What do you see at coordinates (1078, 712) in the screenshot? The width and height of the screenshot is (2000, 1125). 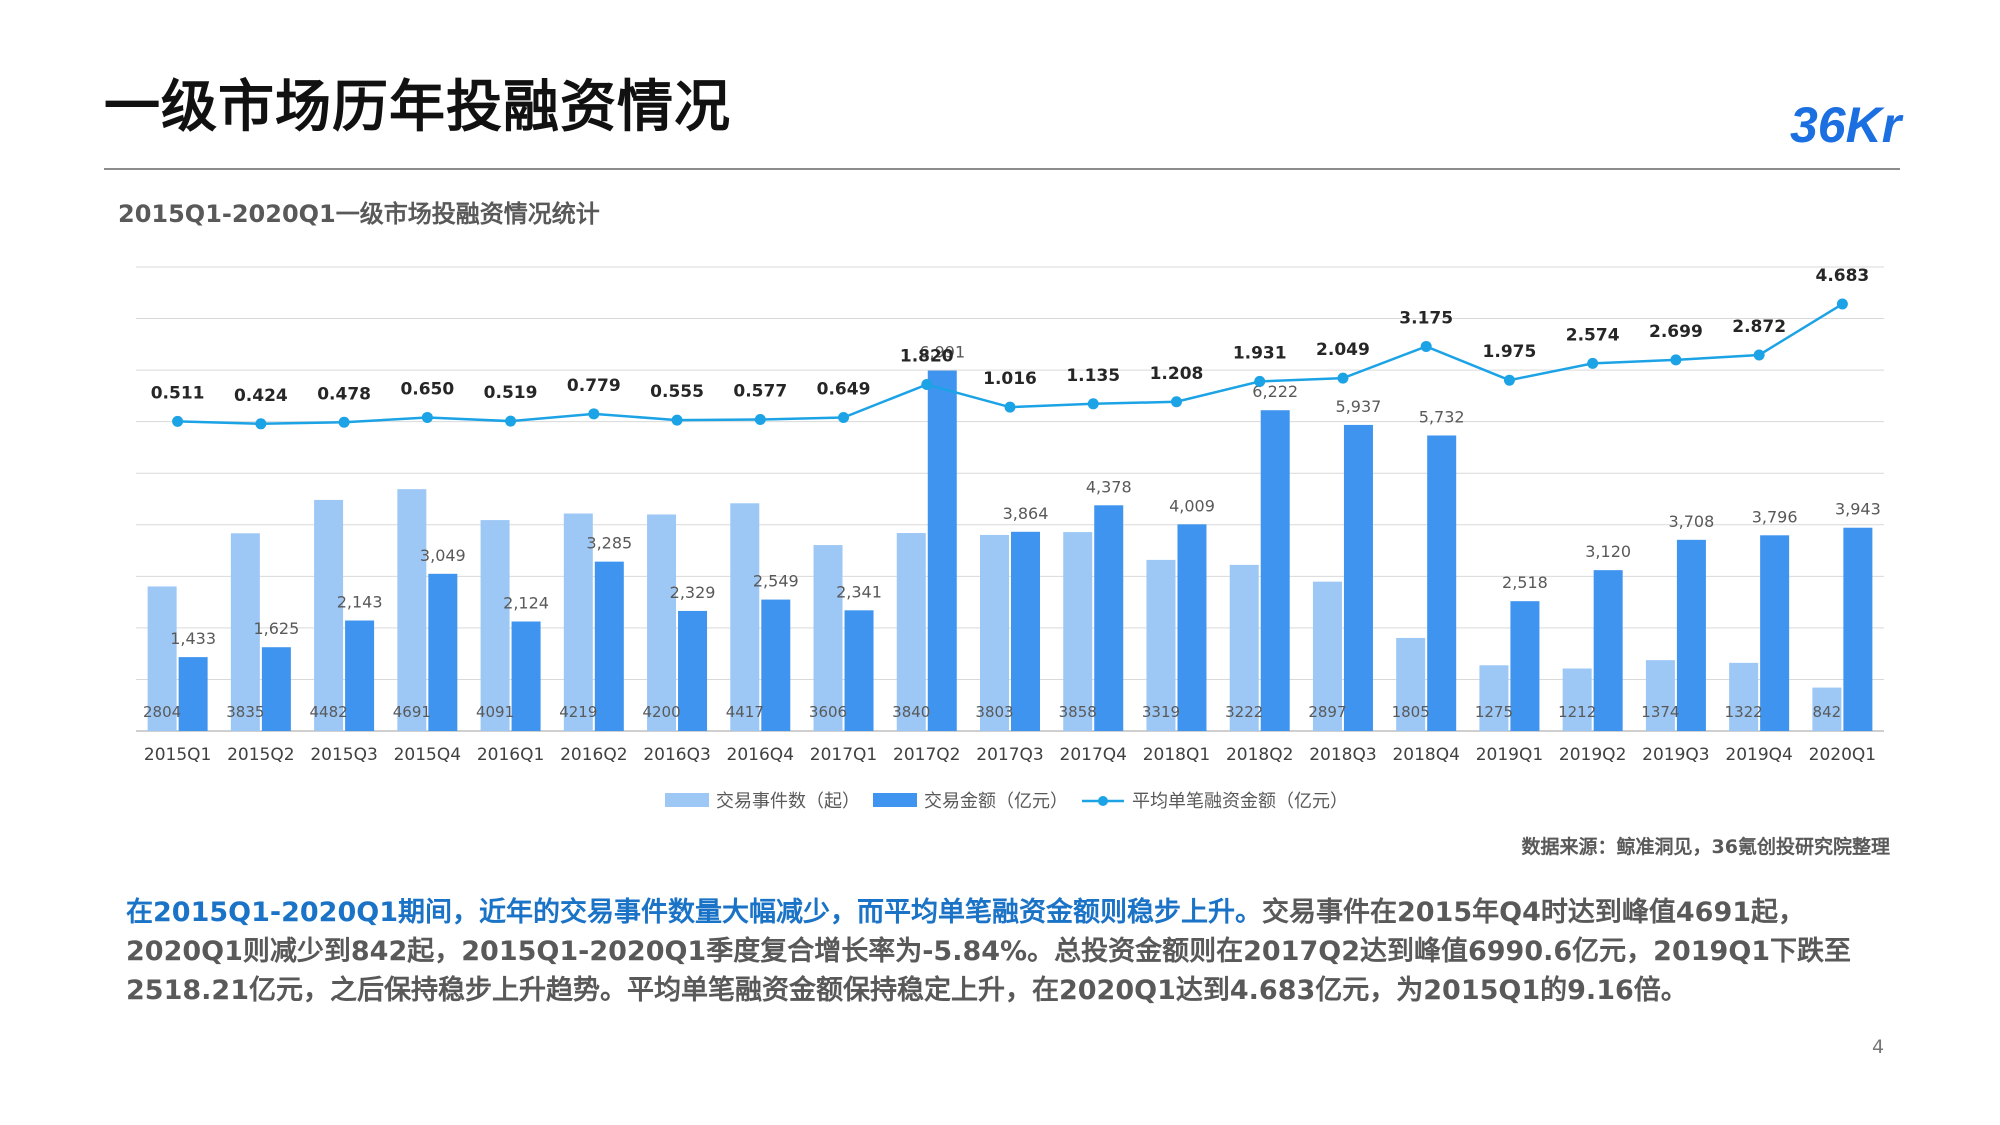 I see `deal-count-label: 3858` at bounding box center [1078, 712].